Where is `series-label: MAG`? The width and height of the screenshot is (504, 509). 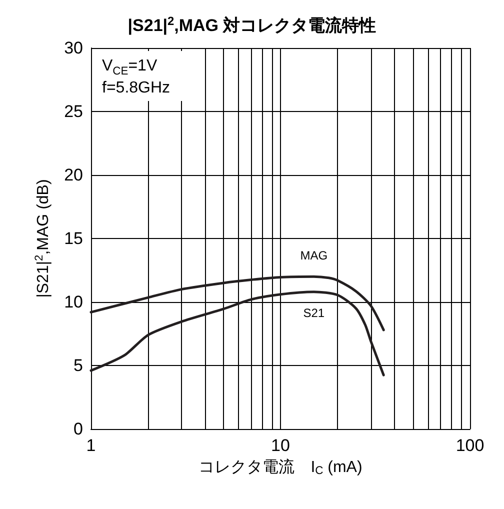 series-label: MAG is located at coordinates (314, 255).